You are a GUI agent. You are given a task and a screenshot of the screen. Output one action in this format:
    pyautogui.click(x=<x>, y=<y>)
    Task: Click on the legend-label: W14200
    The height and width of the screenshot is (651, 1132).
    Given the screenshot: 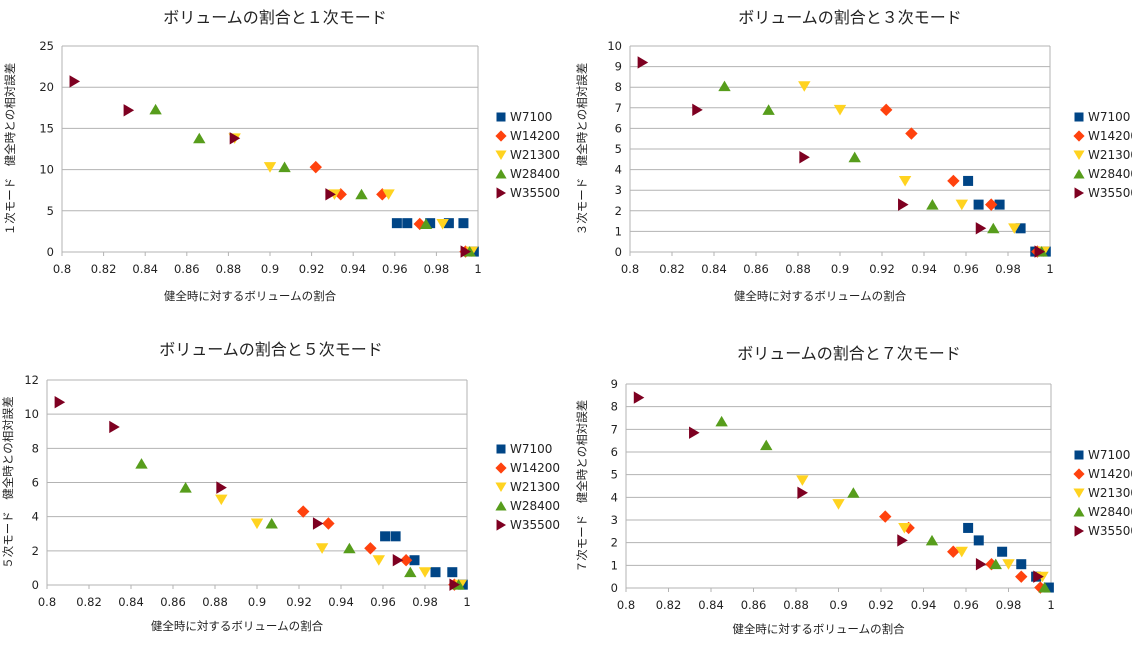 What is the action you would take?
    pyautogui.click(x=535, y=136)
    